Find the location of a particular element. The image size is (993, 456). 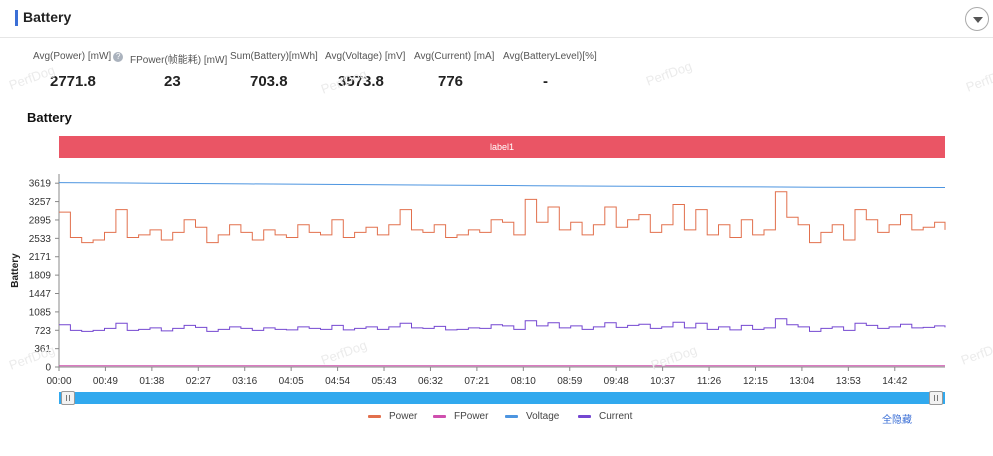

y-tick-label: 0 is located at coordinates (48, 368).